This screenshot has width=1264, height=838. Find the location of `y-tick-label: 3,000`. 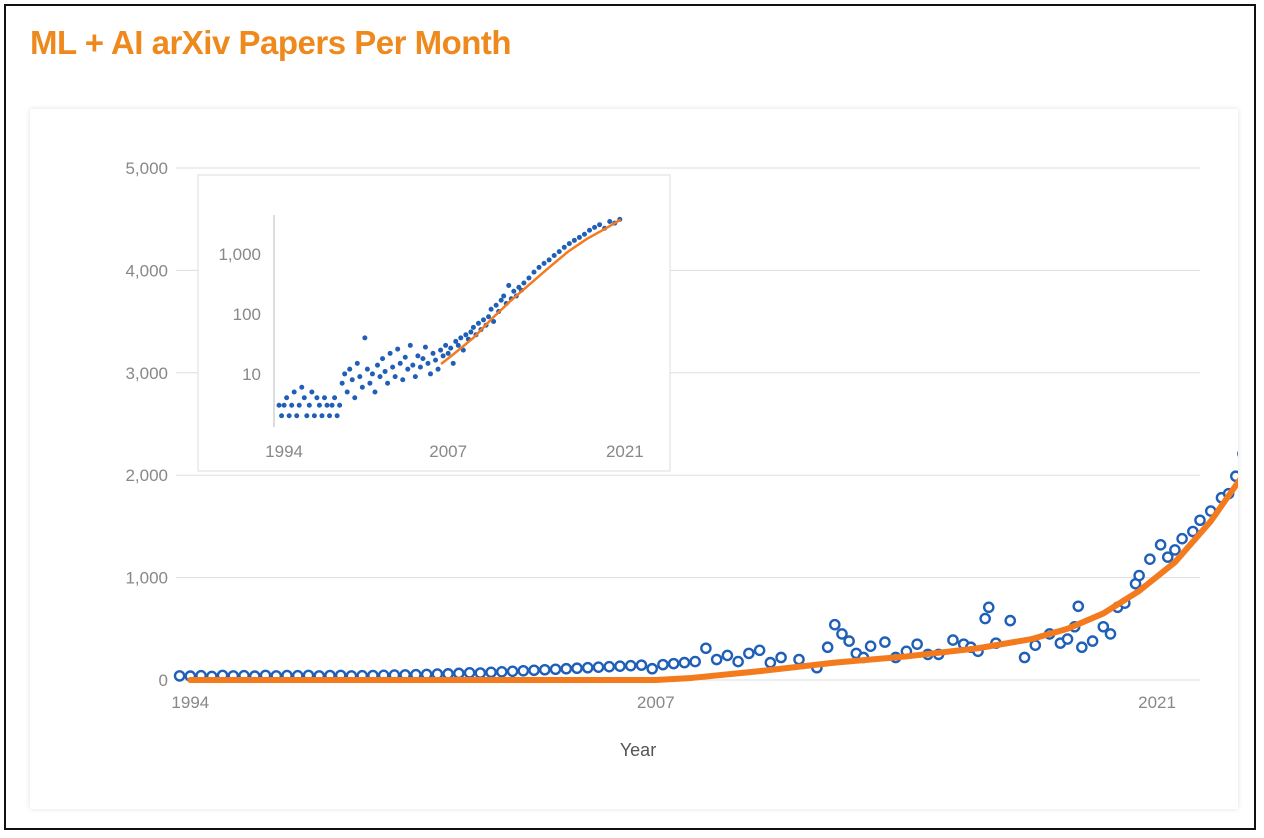

y-tick-label: 3,000 is located at coordinates (146, 373).